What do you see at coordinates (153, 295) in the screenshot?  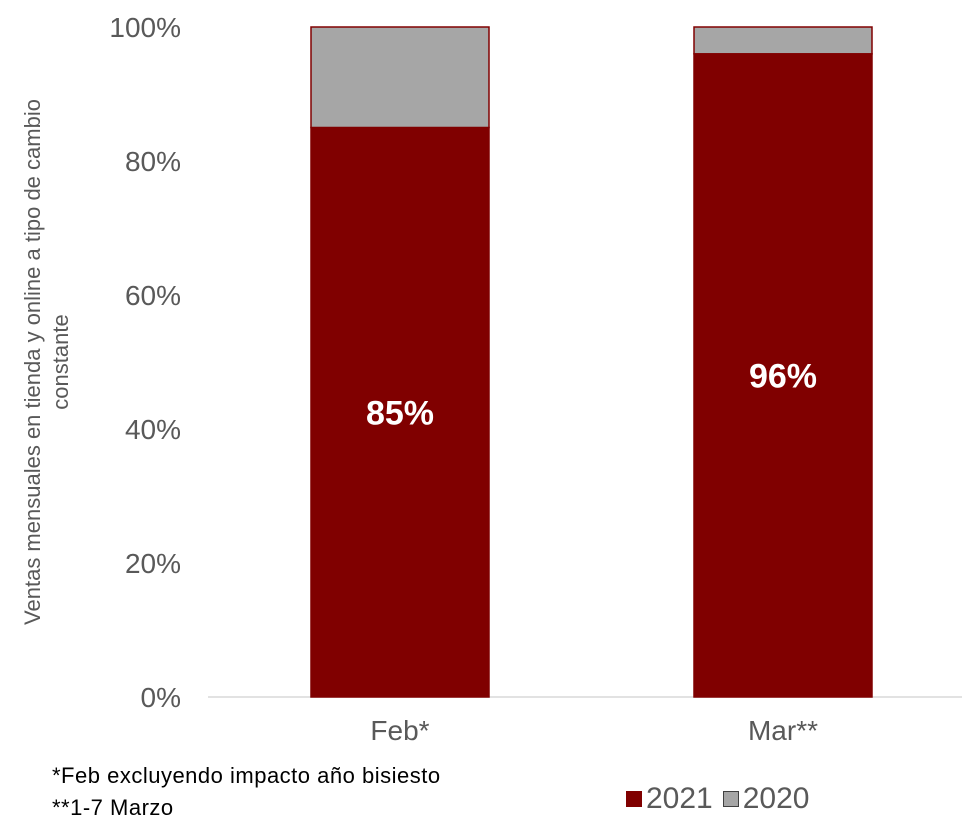 I see `y-tick-label: 60%` at bounding box center [153, 295].